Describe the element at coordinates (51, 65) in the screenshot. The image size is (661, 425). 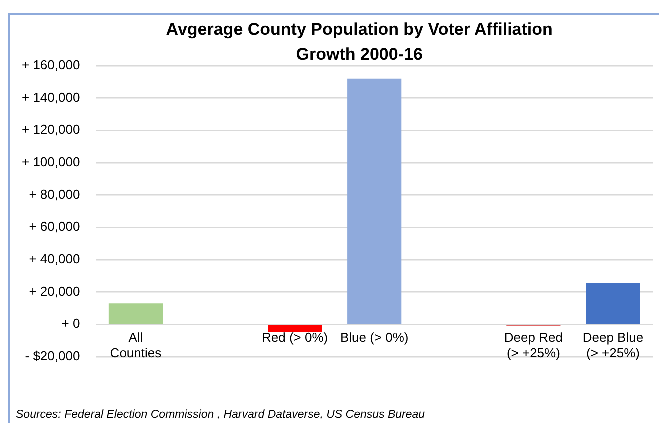
I see `y-tick-label: + 160,000` at that location.